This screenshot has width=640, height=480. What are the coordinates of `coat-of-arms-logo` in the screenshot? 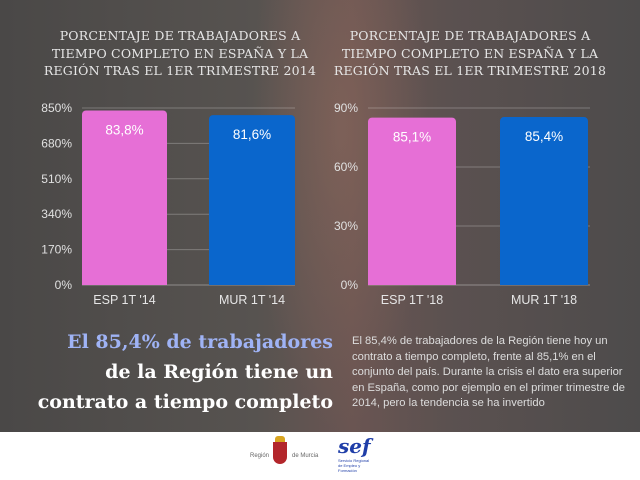 It's located at (280, 452).